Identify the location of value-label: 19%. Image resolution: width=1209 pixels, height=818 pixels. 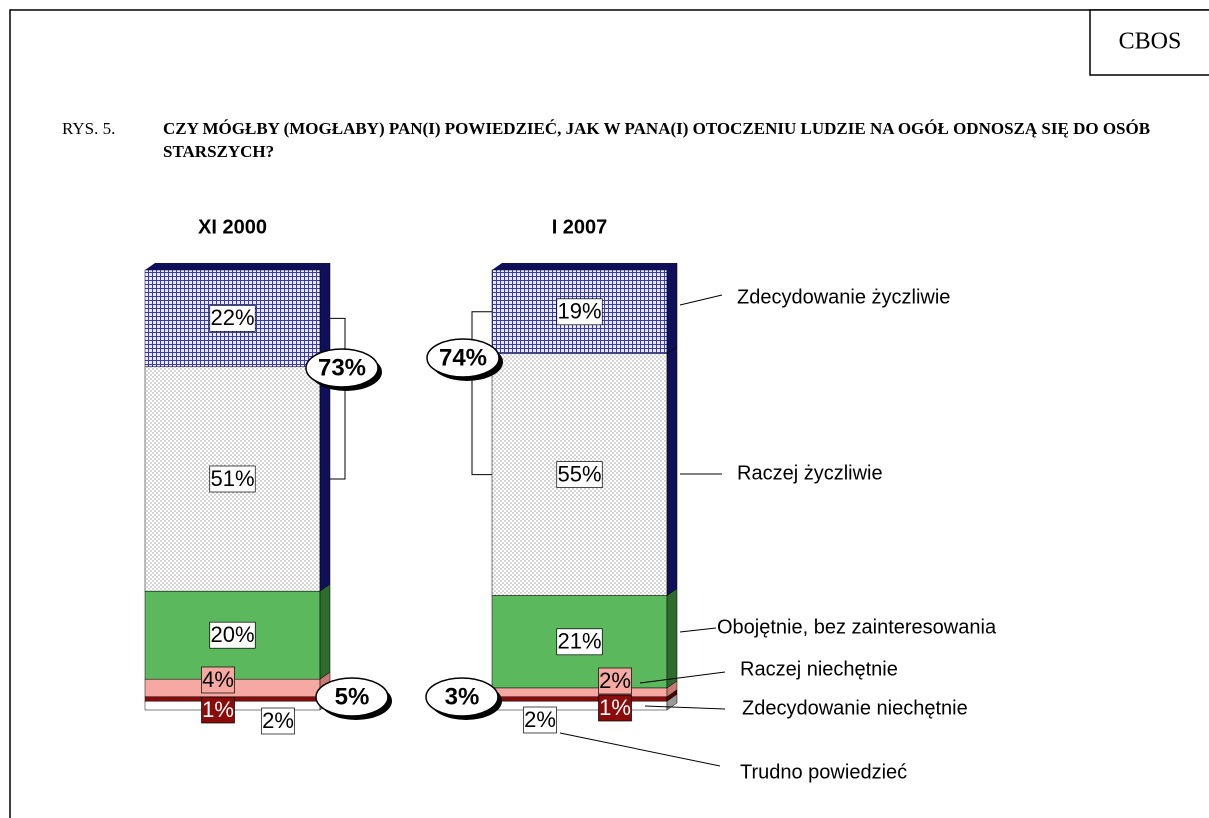
(579, 311).